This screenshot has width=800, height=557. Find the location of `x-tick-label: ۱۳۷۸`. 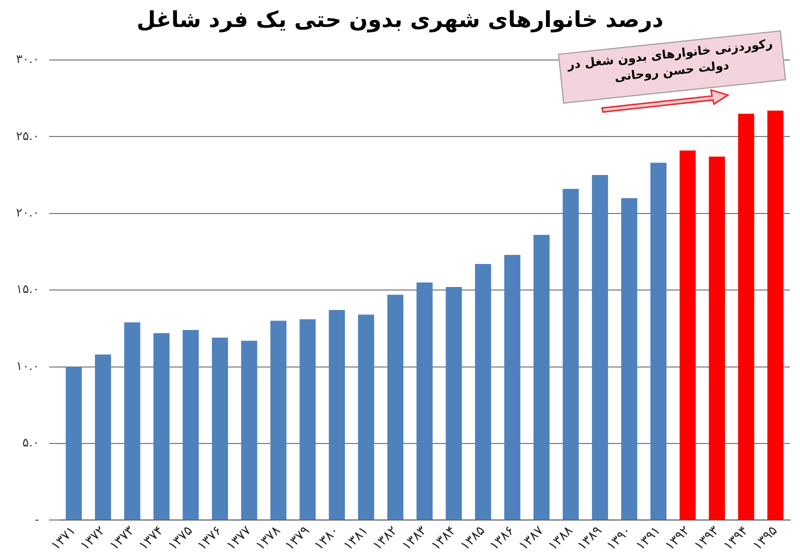

x-tick-label: ۱۳۷۸ is located at coordinates (268, 538).